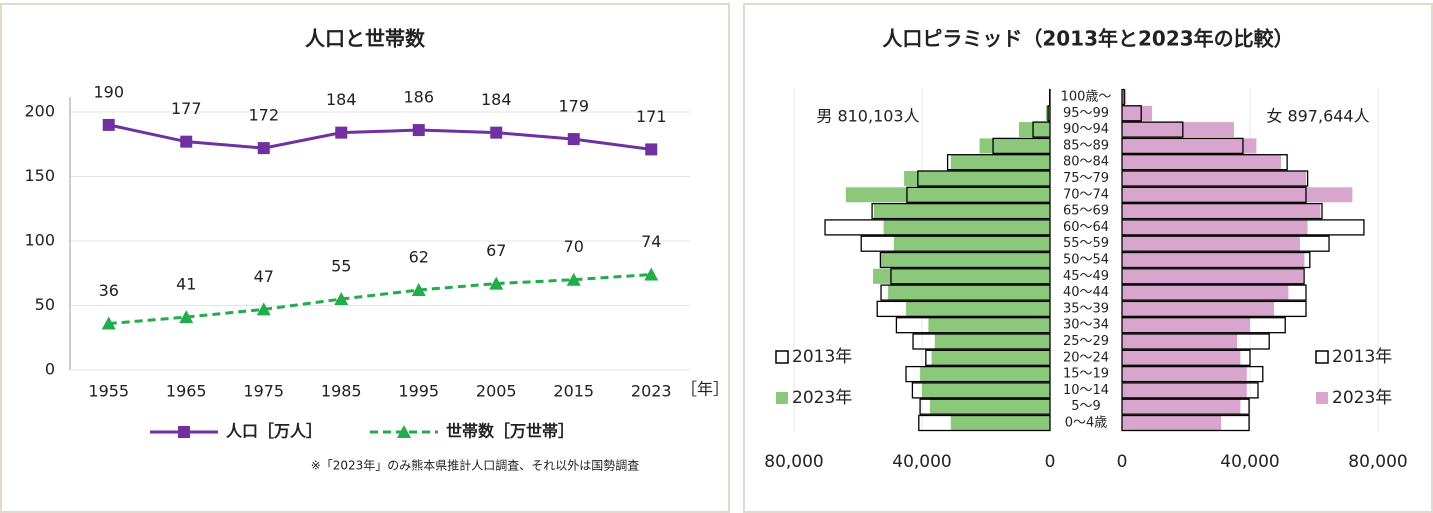 This screenshot has height=513, width=1433. What do you see at coordinates (1086, 308) in the screenshot?
I see `age-label: 35～39` at bounding box center [1086, 308].